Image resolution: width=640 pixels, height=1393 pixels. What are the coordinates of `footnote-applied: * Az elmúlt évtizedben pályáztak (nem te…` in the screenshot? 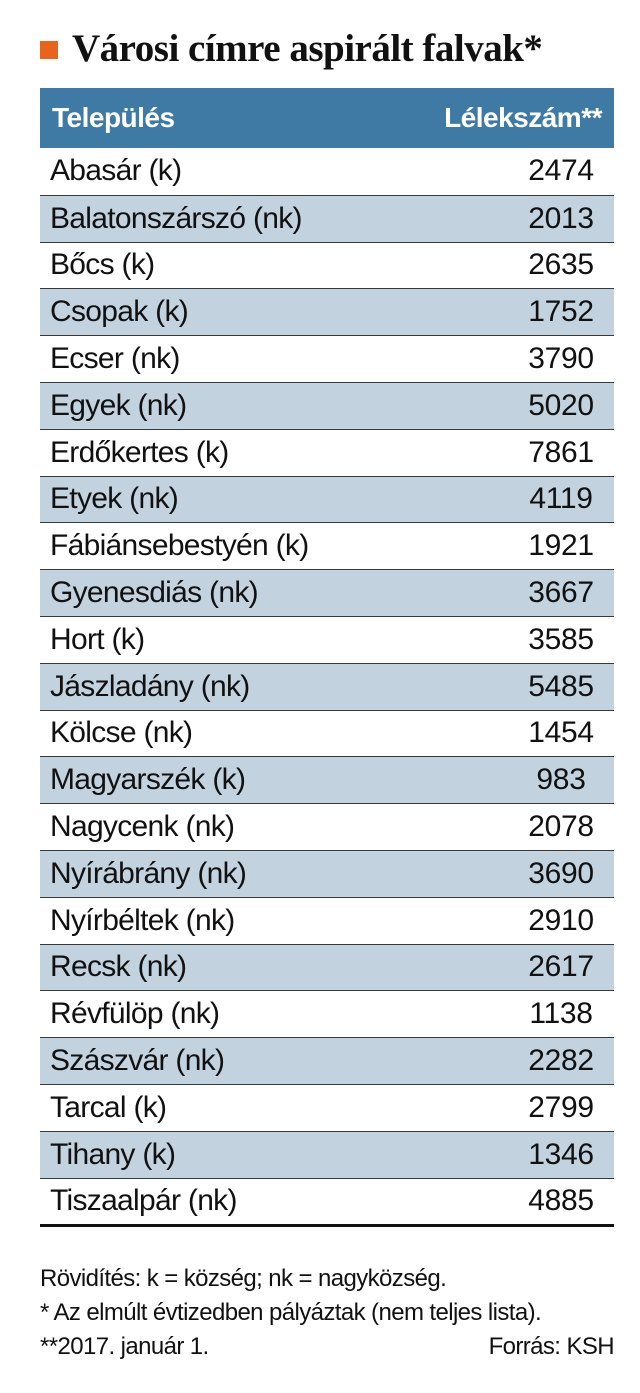 It's located at (291, 1312).